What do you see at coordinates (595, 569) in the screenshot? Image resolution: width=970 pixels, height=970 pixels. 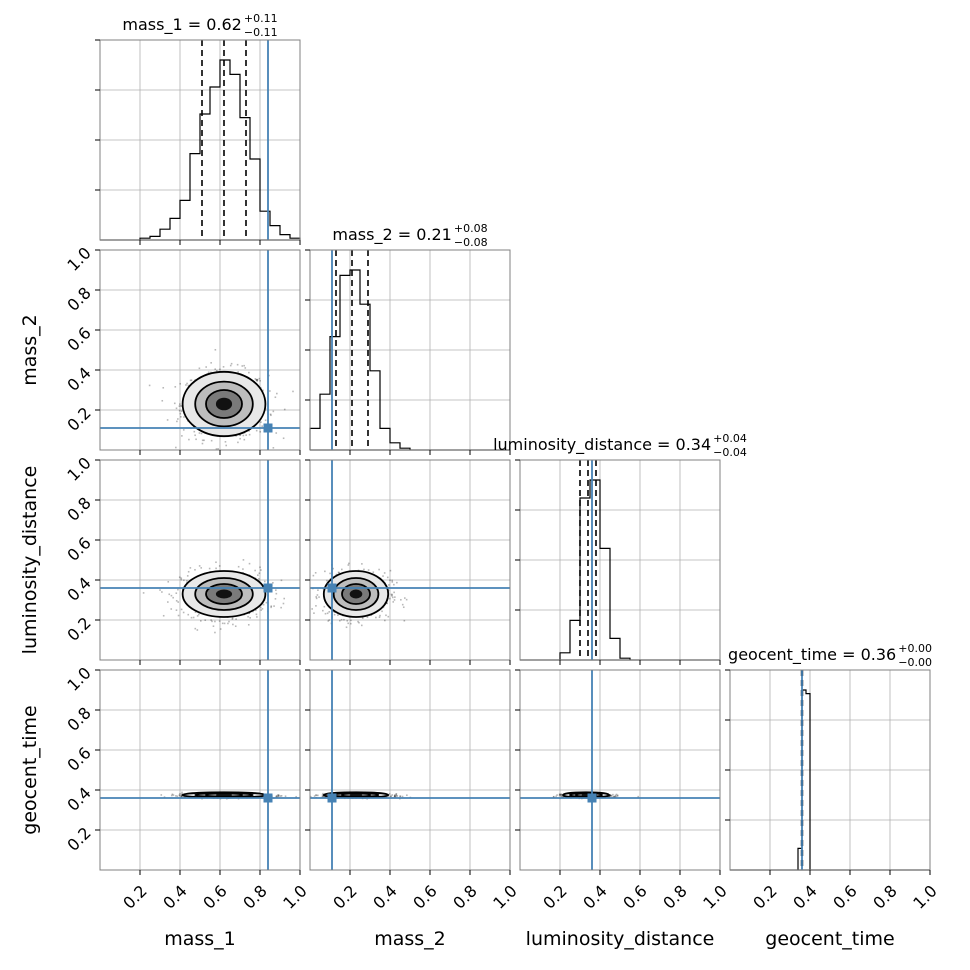 I see `histogram-luminosity_distance` at bounding box center [595, 569].